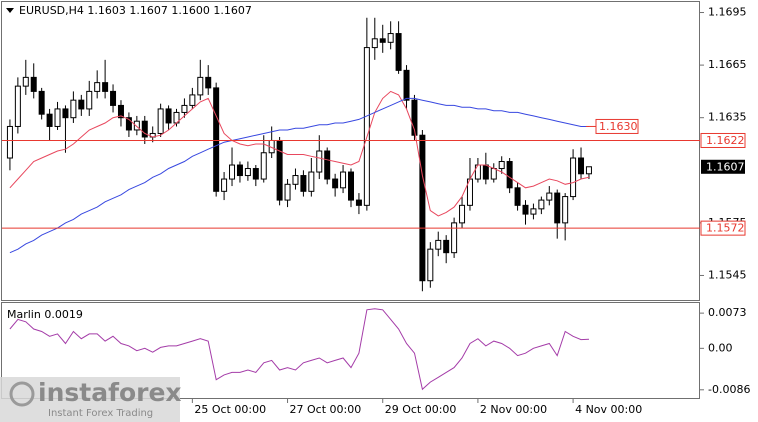 The width and height of the screenshot is (758, 422). Describe the element at coordinates (725, 228) in the screenshot. I see `level-label: 1.1572` at that location.